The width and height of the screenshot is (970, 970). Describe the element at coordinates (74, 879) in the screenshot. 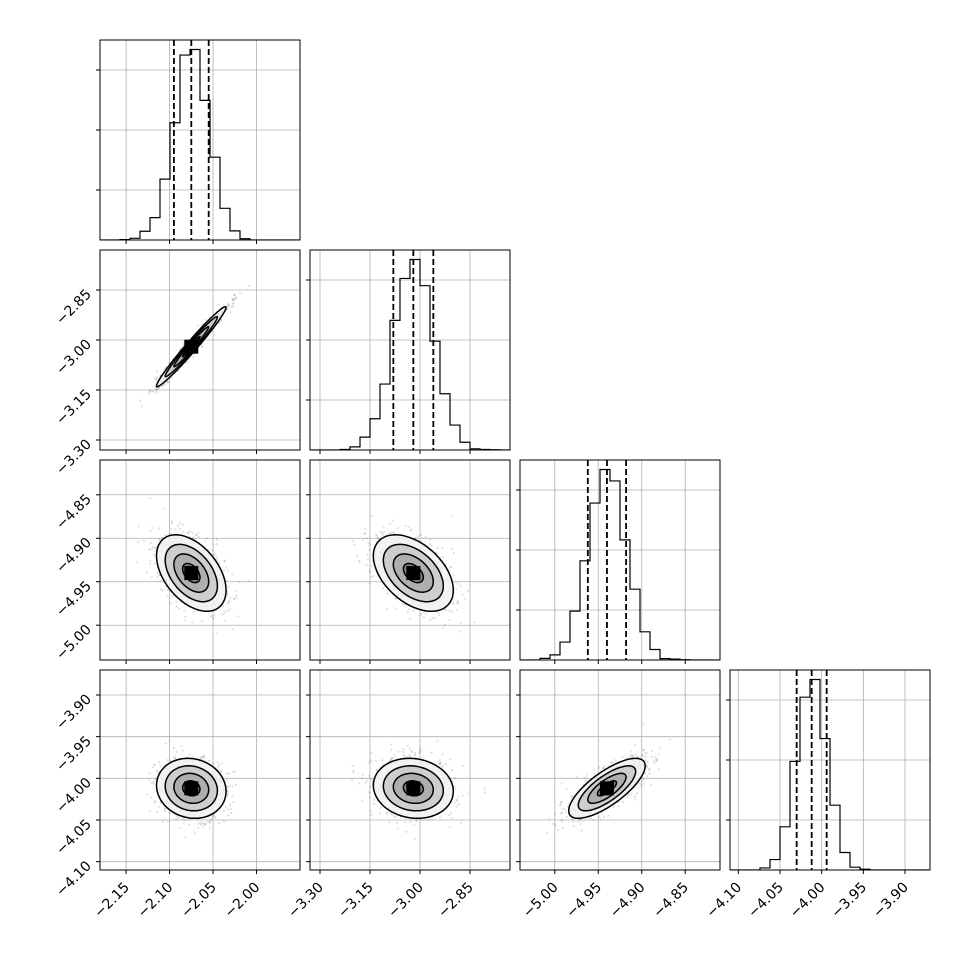

I see `y-tick-label: −4.10` at that location.